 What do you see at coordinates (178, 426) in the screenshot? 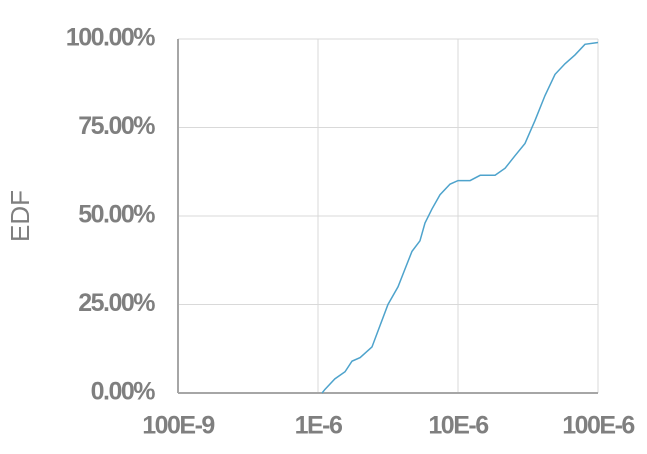
I see `x-tick-label: 100E-9` at bounding box center [178, 426].